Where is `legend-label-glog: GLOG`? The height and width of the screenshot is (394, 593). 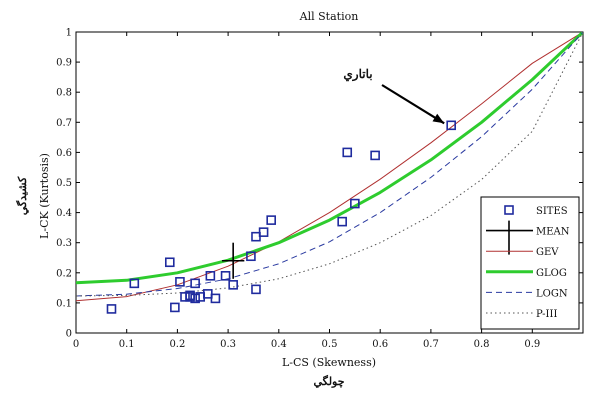
legend-label-glog: GLOG is located at coordinates (551, 273).